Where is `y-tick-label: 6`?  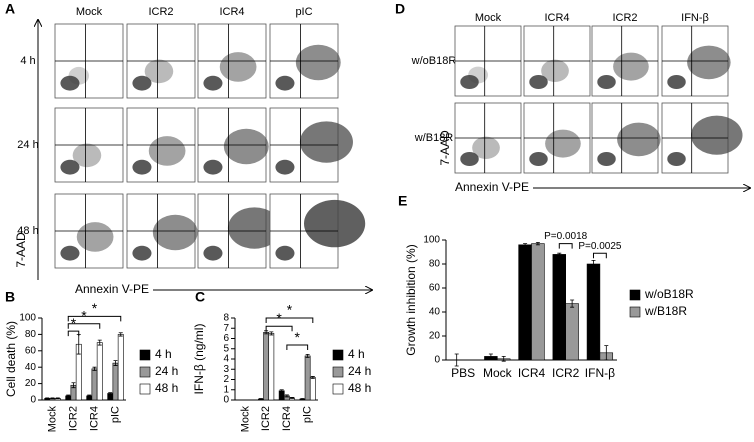 y-tick-label: 6 is located at coordinates (226, 338).